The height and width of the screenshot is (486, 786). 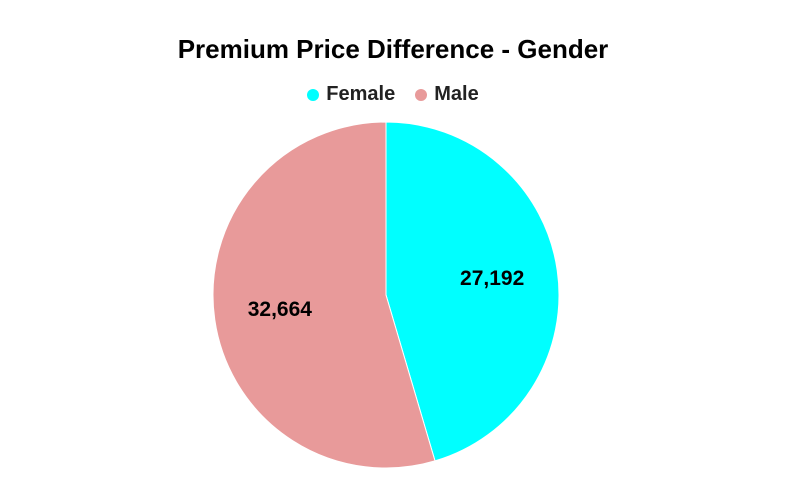 I want to click on pie-label-male: 32,664, so click(x=280, y=309).